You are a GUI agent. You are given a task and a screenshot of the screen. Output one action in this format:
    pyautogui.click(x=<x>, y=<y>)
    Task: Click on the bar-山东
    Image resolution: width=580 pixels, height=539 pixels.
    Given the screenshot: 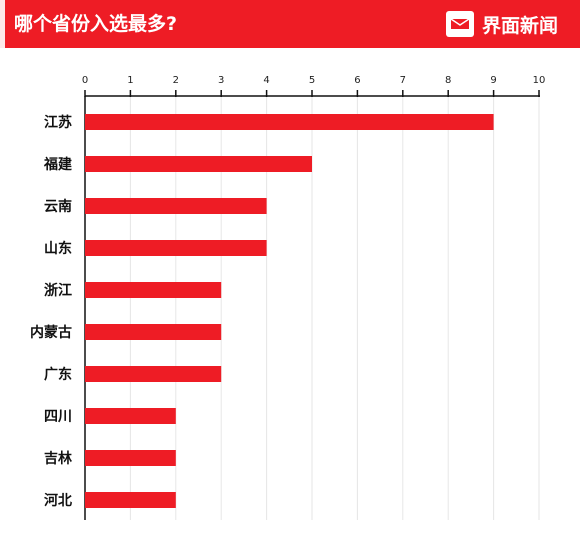 What is the action you would take?
    pyautogui.click(x=176, y=248)
    